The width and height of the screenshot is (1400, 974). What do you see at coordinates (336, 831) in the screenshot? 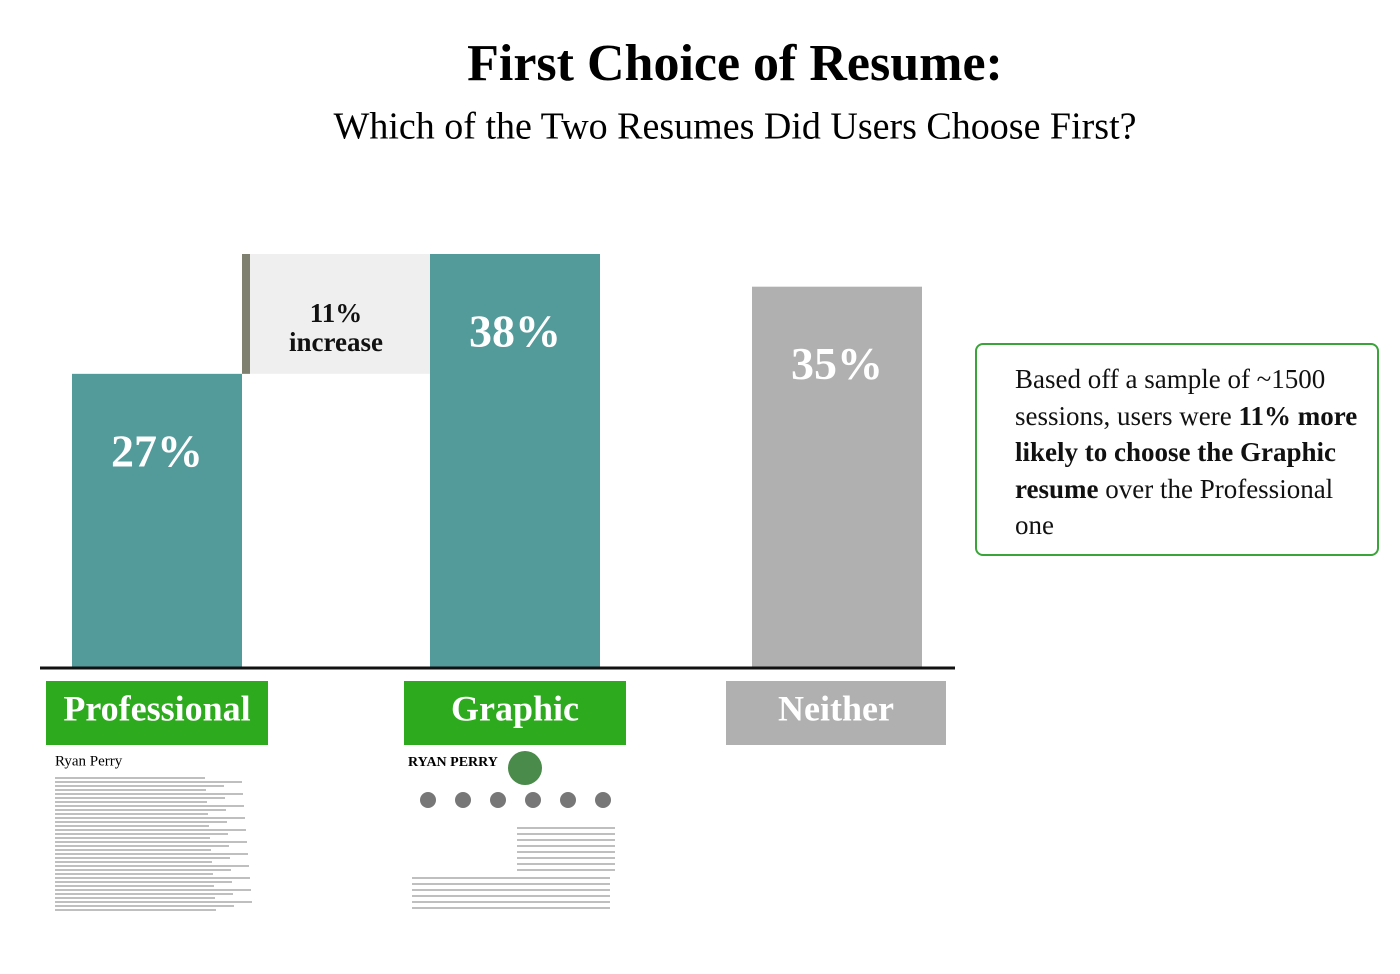
I see `resume-thumbnails: Ryan Perry RYAN PERRY` at bounding box center [336, 831].